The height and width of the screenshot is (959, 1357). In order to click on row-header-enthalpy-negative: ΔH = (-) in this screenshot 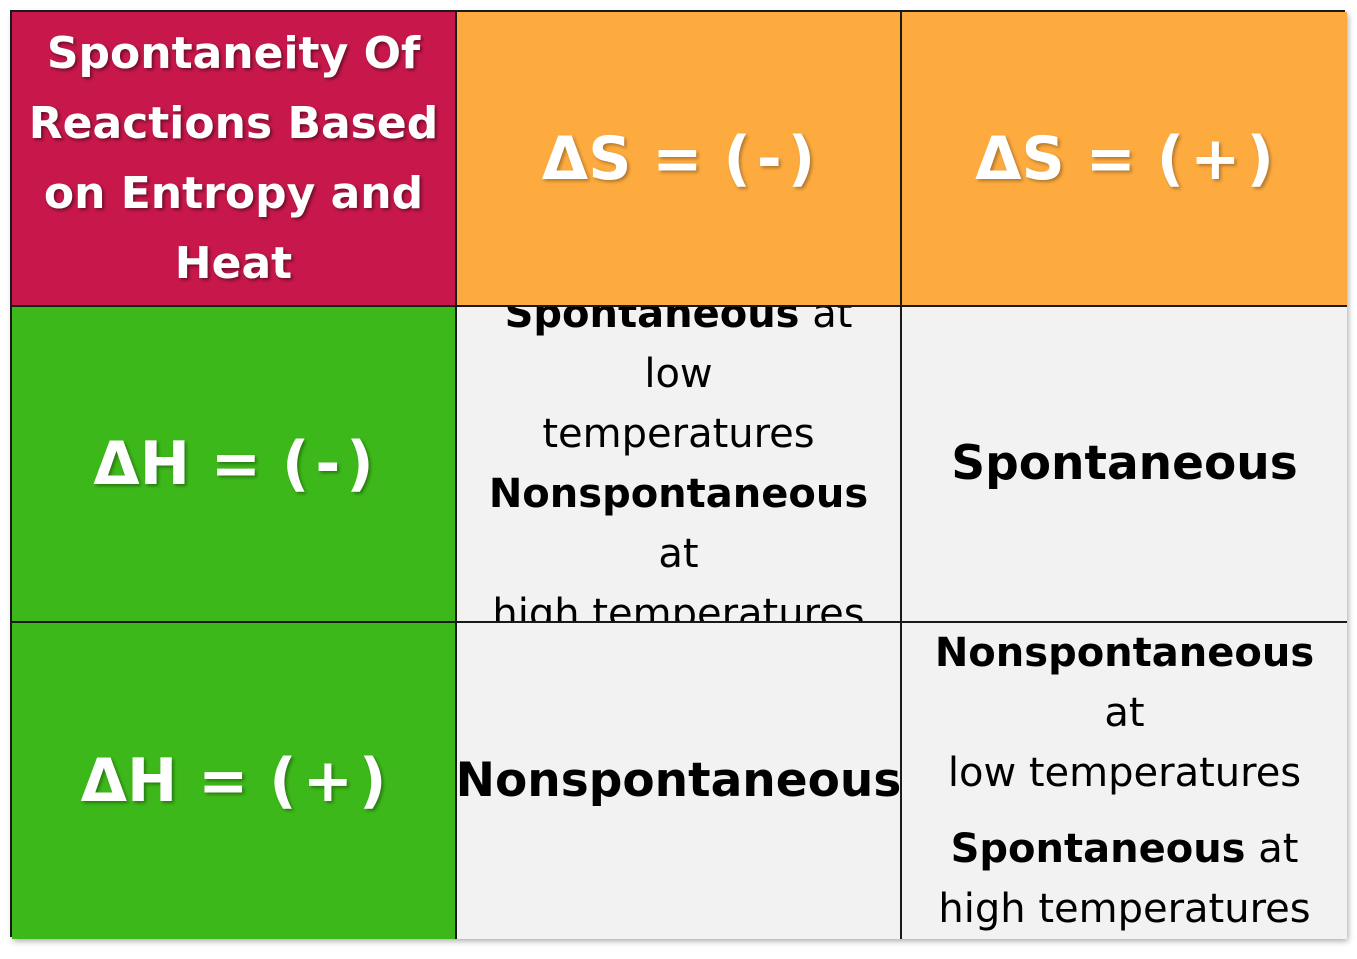, I will do `click(234, 465)`.